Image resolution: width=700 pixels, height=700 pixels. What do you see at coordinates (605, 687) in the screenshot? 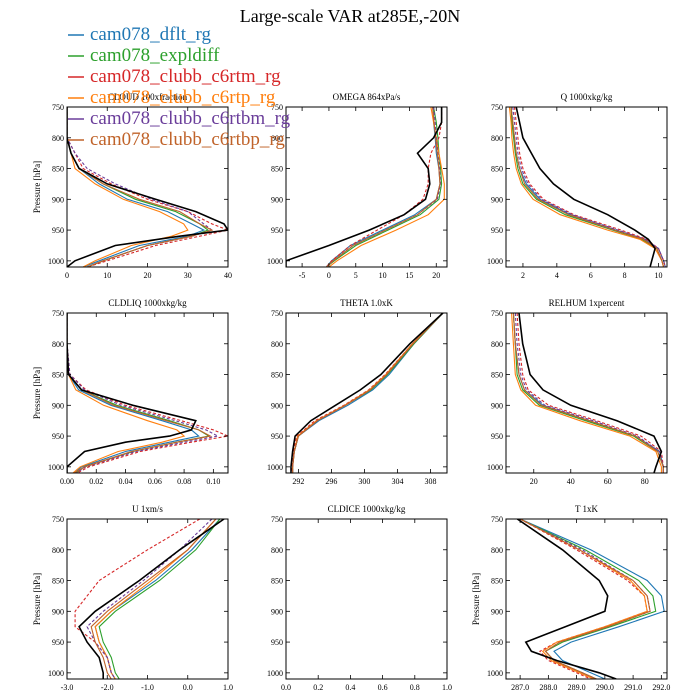
I see `x-tick-label: 290.0` at bounding box center [605, 687].